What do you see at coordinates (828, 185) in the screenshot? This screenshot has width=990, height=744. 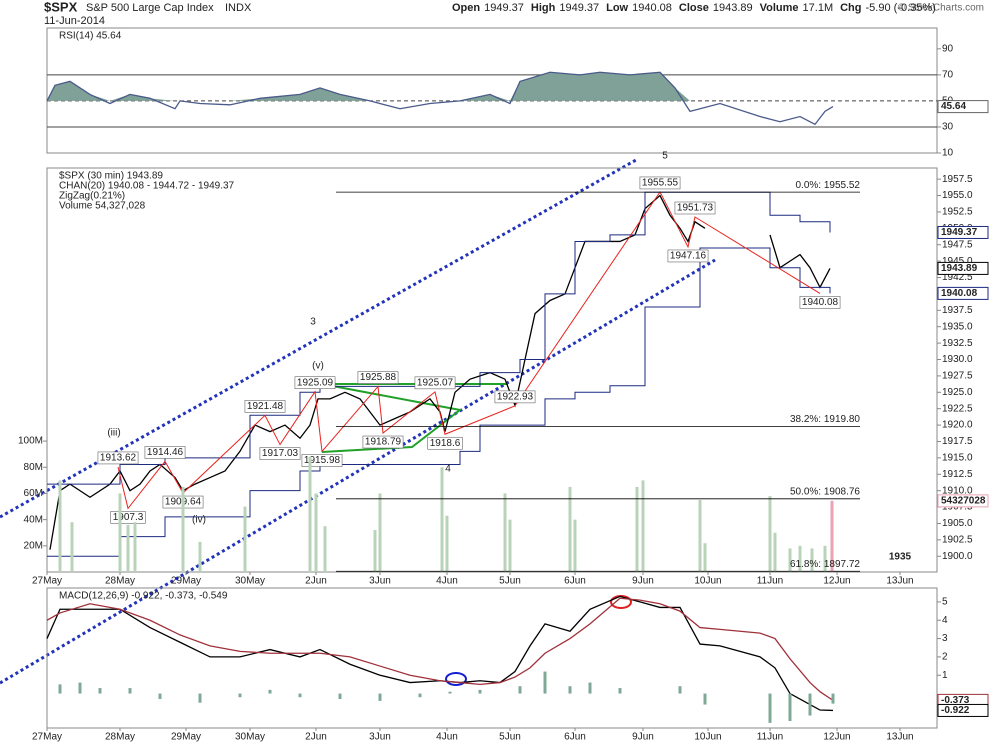 I see `fib-label: 0.0%: 1955.52` at bounding box center [828, 185].